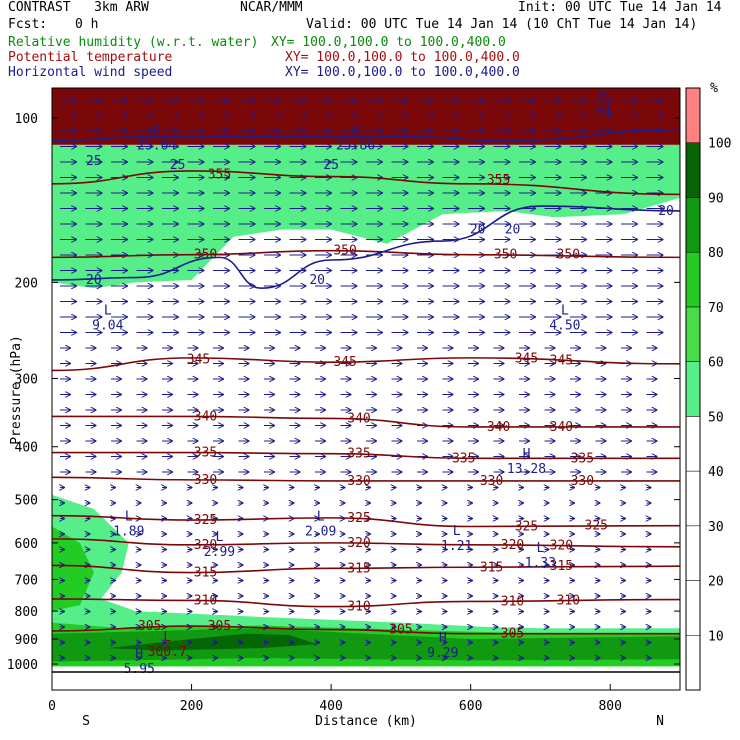 The image size is (740, 740). What do you see at coordinates (139, 669) in the screenshot?
I see `extremum-value: 5.95` at bounding box center [139, 669].